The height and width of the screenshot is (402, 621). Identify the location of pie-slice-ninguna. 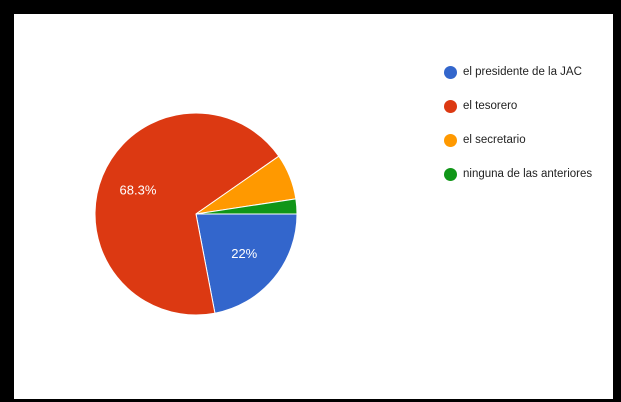
(246, 206).